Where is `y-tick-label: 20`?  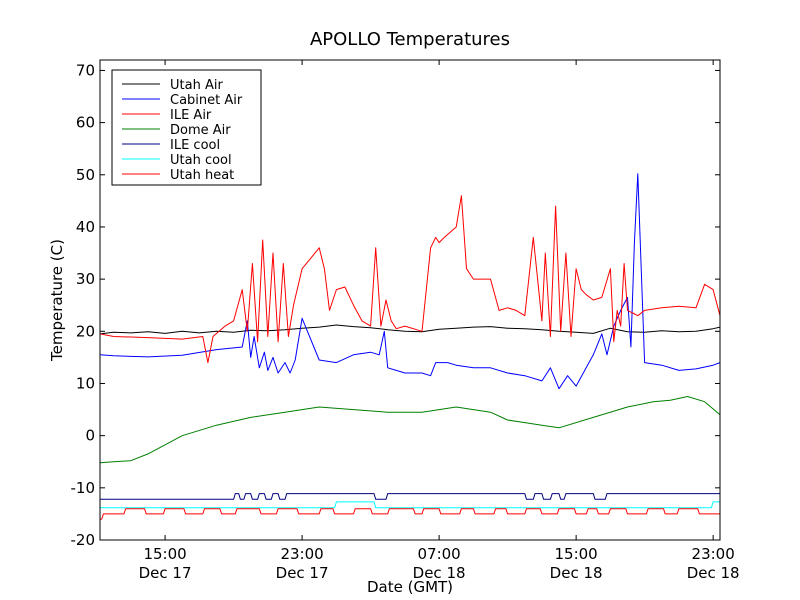
y-tick-label: 20 is located at coordinates (85, 331).